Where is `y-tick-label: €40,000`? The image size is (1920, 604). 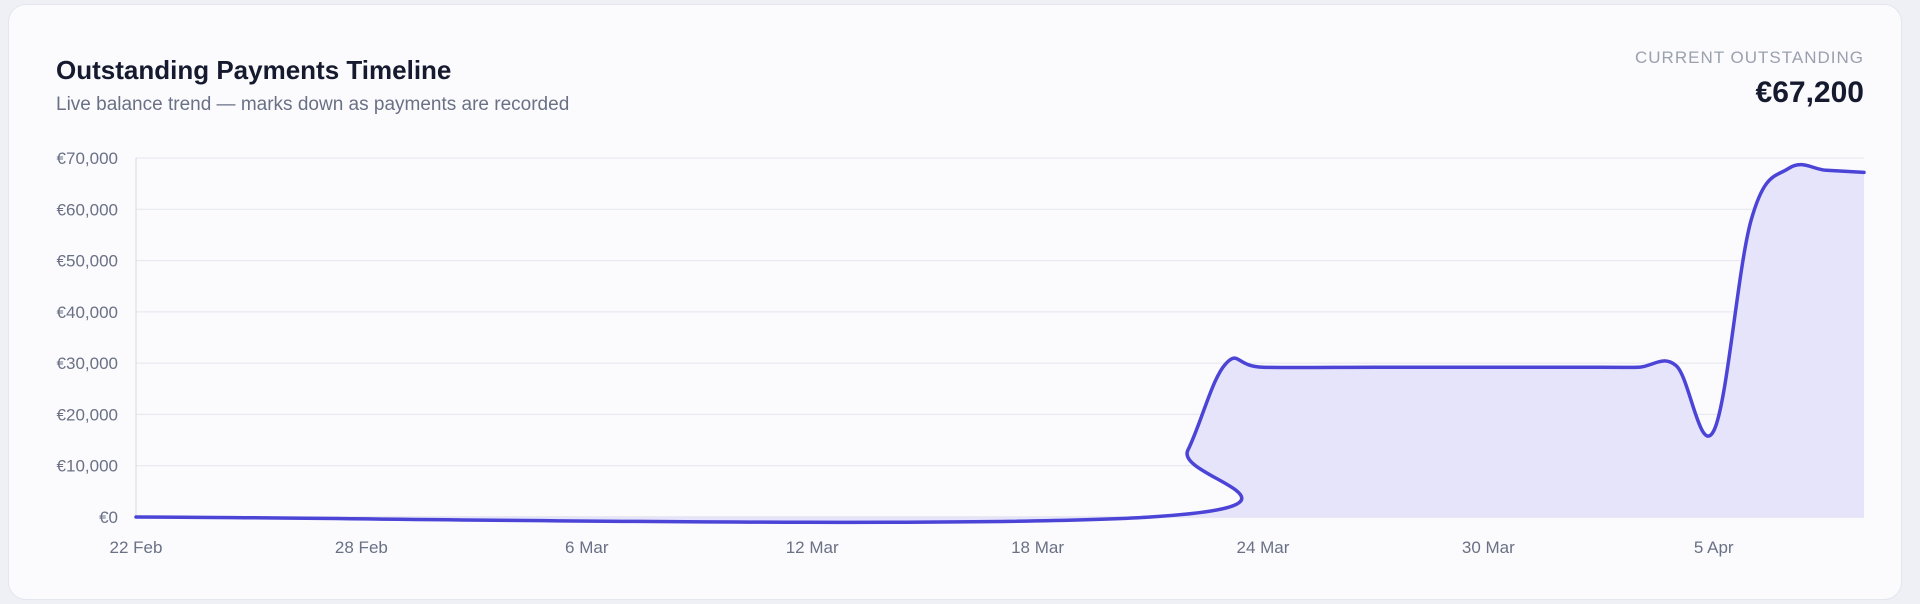
y-tick-label: €40,000 is located at coordinates (87, 312).